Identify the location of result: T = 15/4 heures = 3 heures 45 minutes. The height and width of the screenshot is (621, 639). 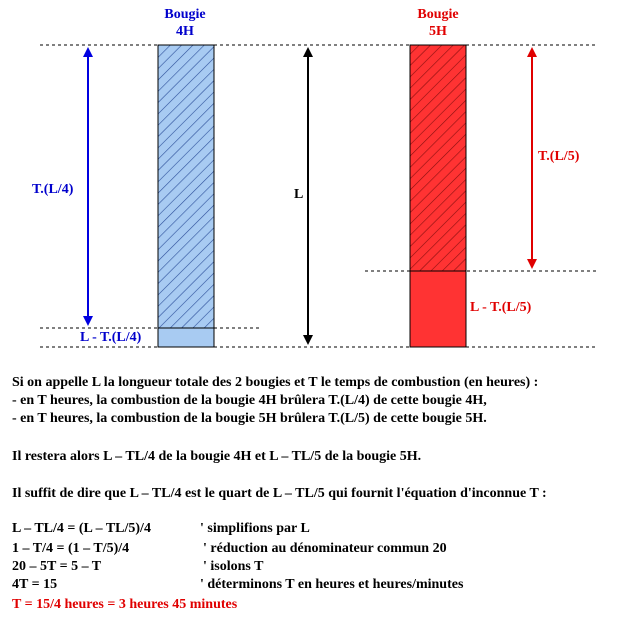
(125, 604).